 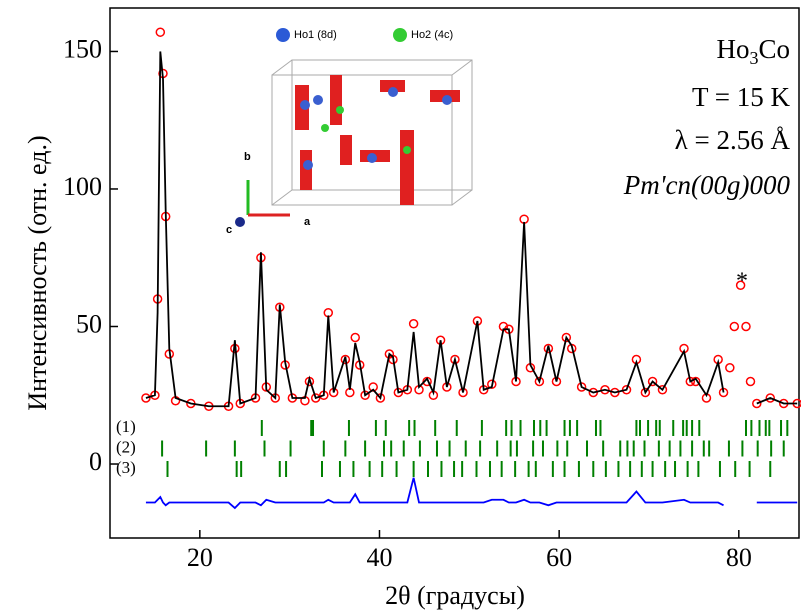 I want to click on ho-atoms, so click(x=376, y=128).